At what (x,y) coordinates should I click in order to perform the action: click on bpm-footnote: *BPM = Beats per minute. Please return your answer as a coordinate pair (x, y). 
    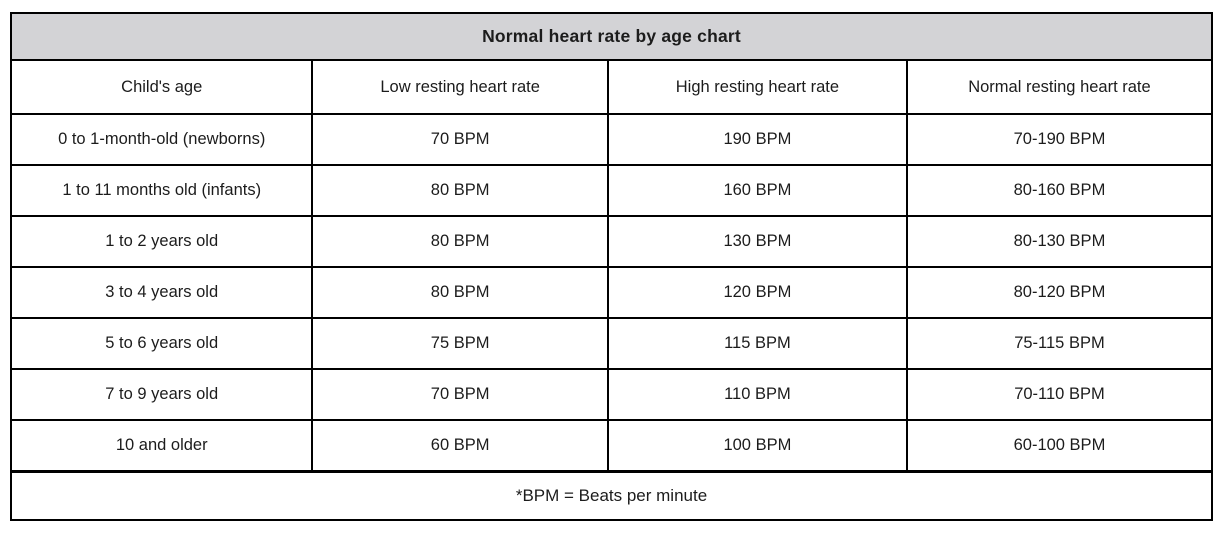
    Looking at the image, I should click on (611, 495).